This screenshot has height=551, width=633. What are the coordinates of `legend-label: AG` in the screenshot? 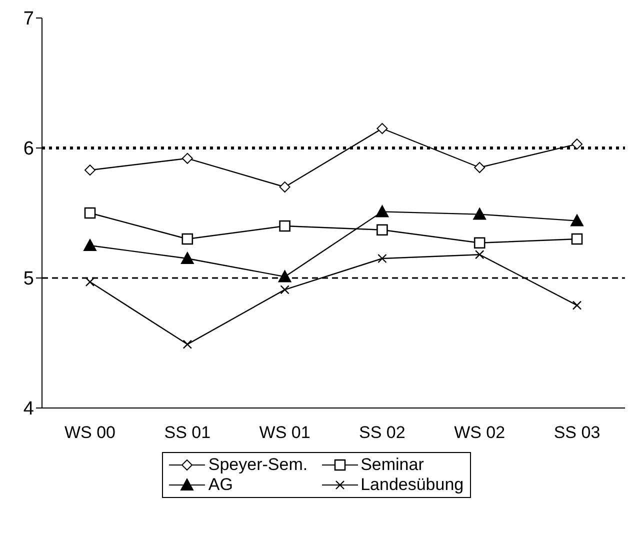 It's located at (220, 485).